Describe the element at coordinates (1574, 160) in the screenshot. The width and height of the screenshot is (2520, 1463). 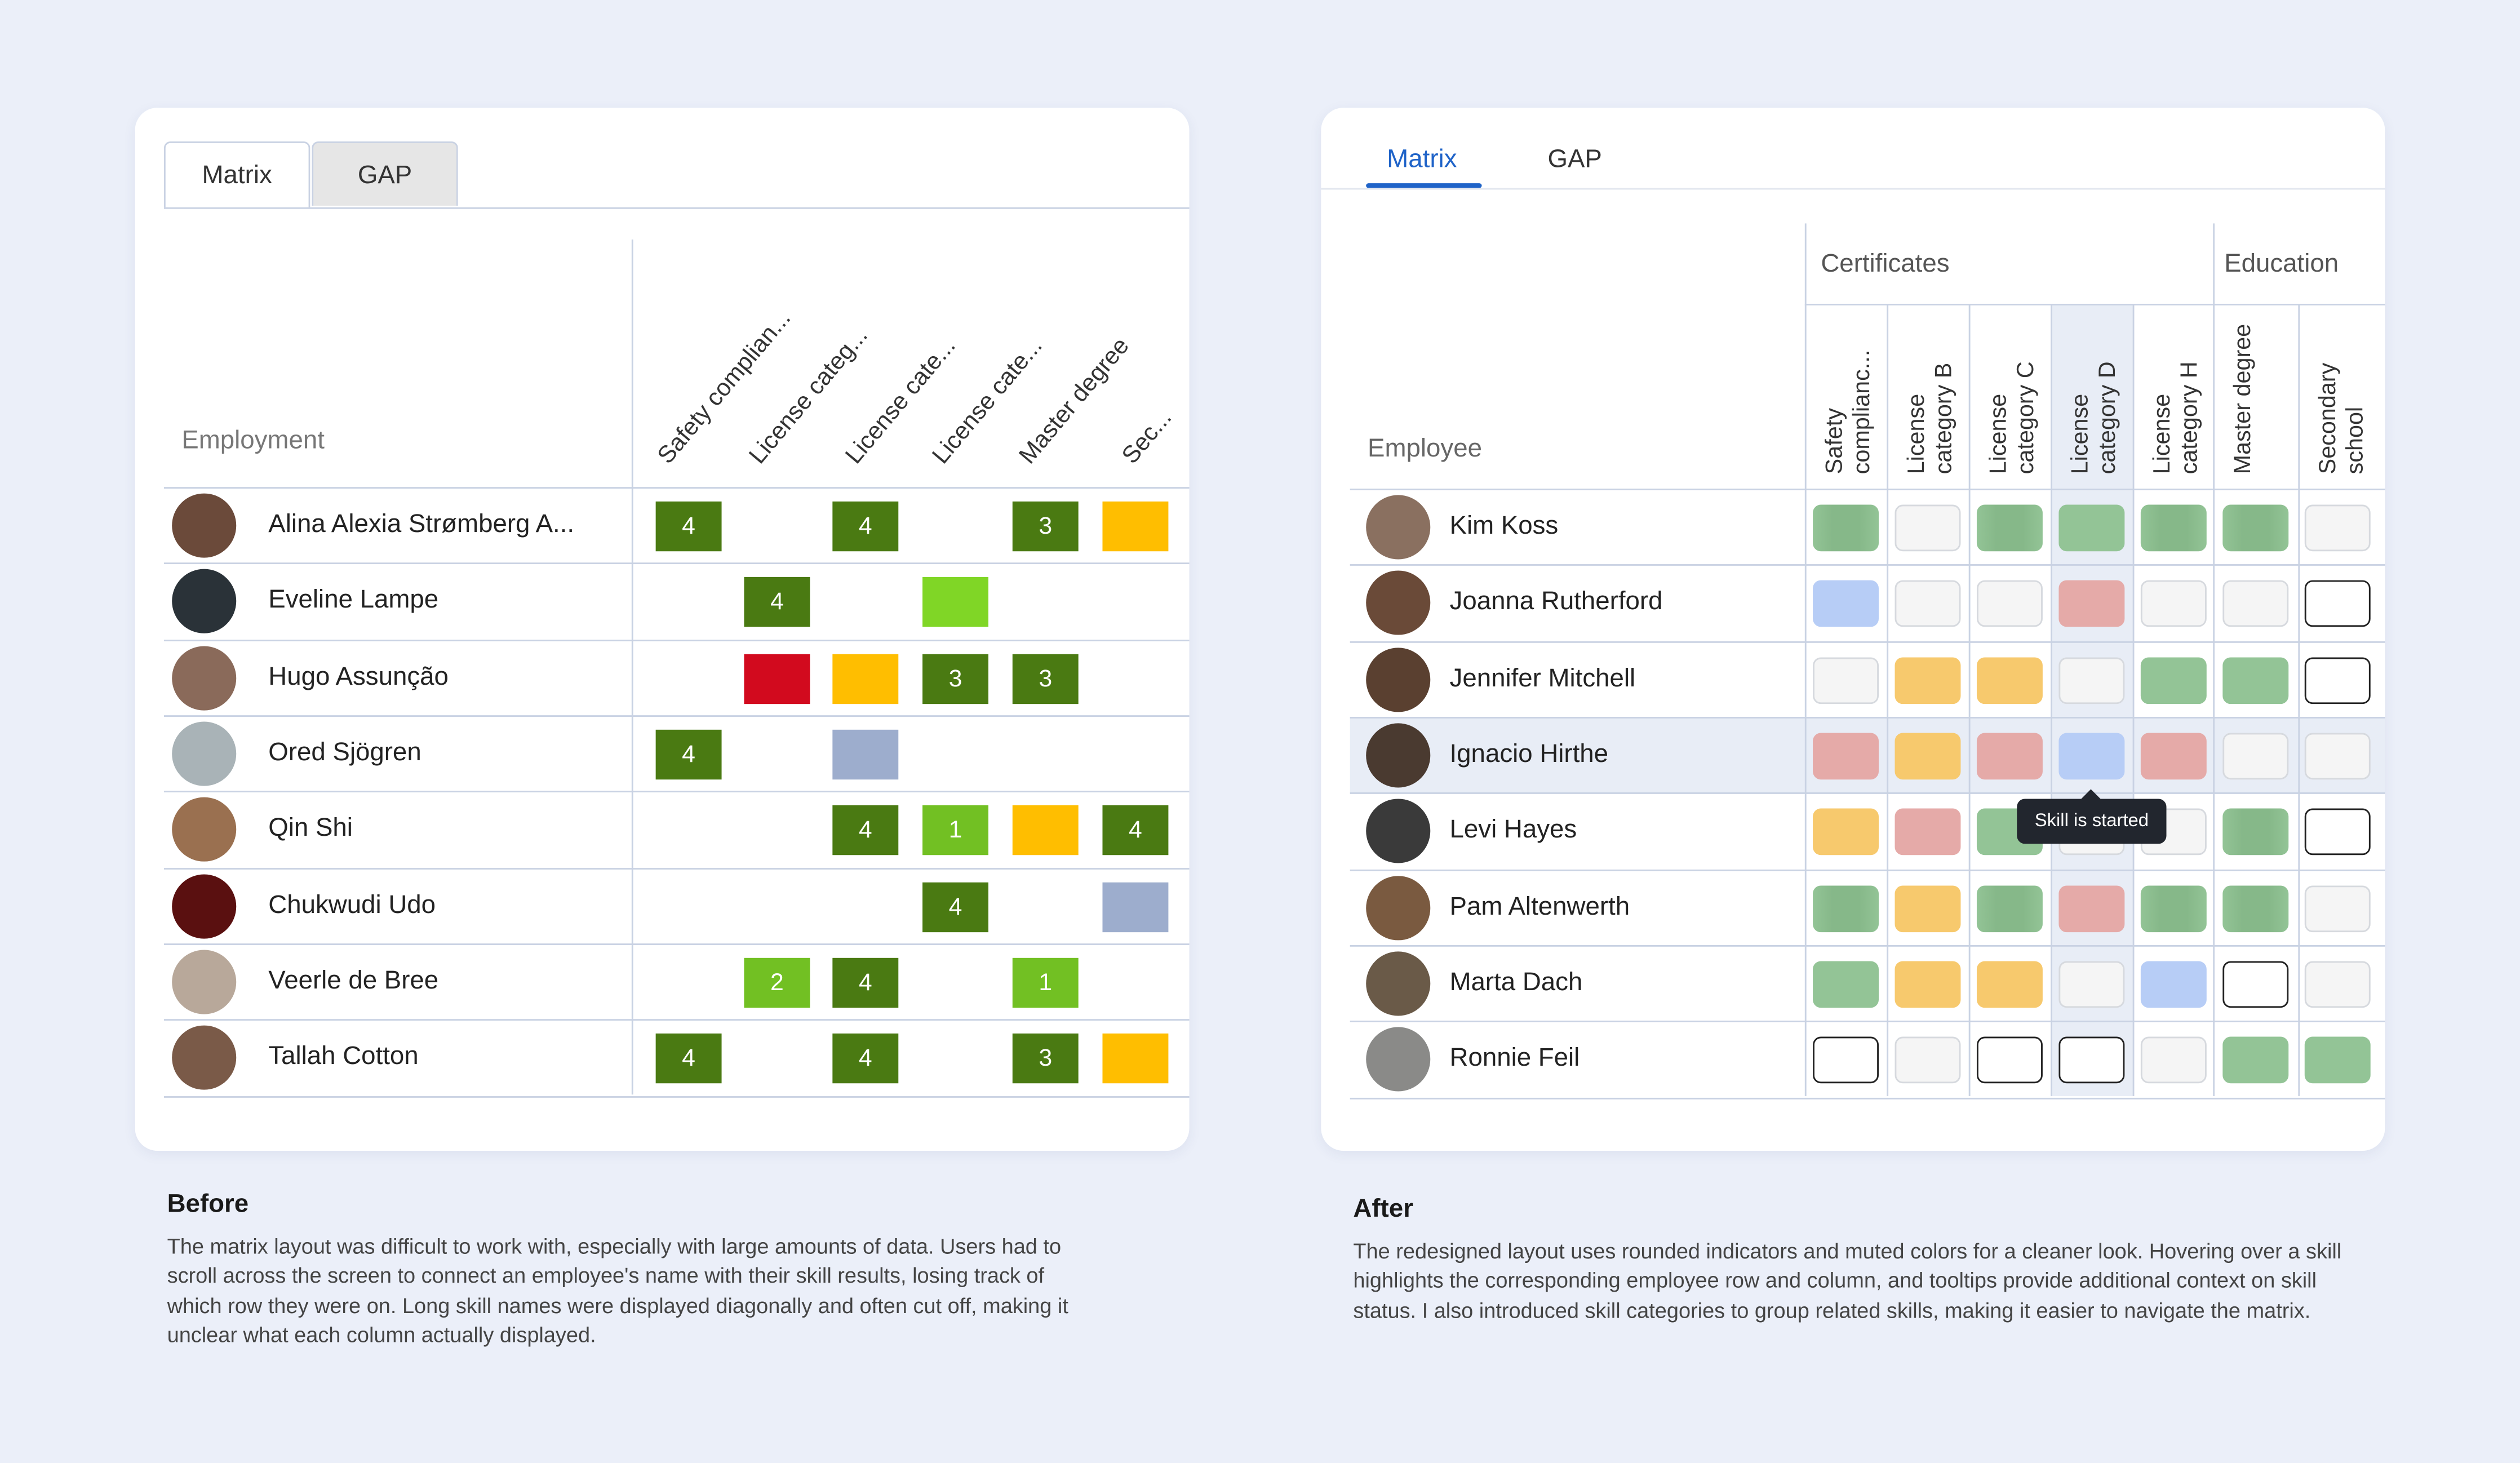
I see `after-tab-gap: GAP` at that location.